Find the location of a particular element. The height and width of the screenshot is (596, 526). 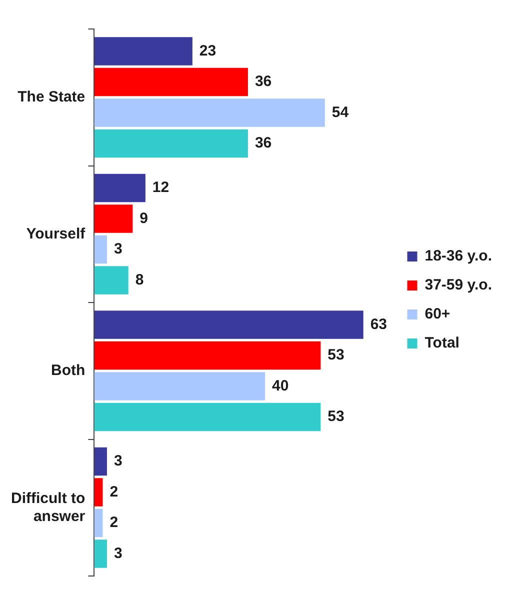

legend-label: 18-36 y.o. is located at coordinates (458, 256).